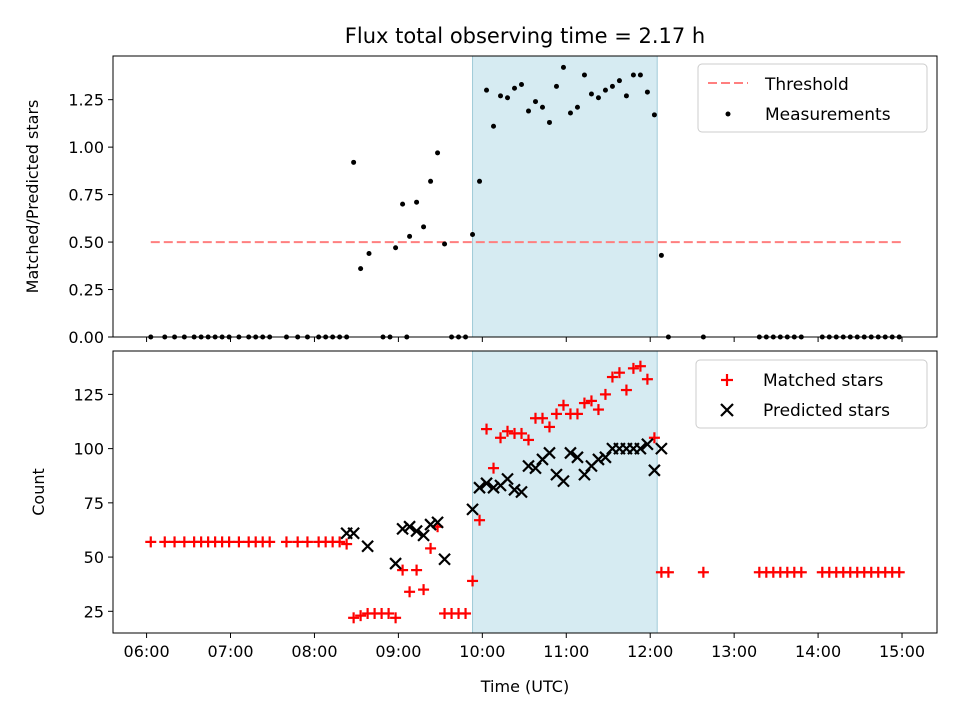 The image size is (960, 724). I want to click on bottom-y-axis: 25 50 75 100 125, so click(93, 503).